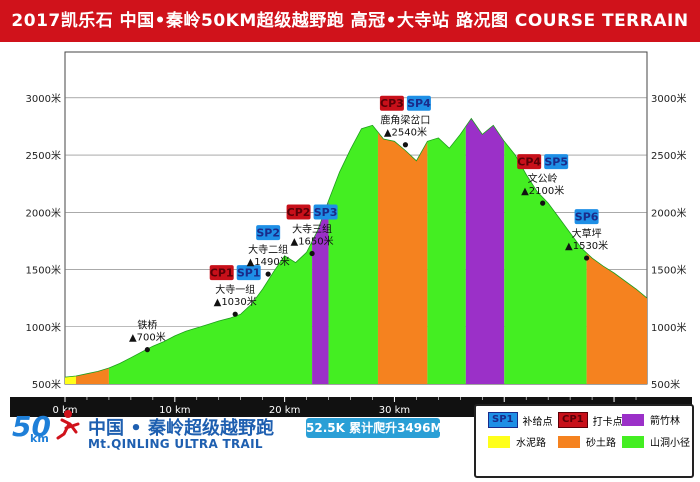 This screenshot has width=700, height=482. I want to click on legend-supply-point: SP1 补给点, so click(520, 420).